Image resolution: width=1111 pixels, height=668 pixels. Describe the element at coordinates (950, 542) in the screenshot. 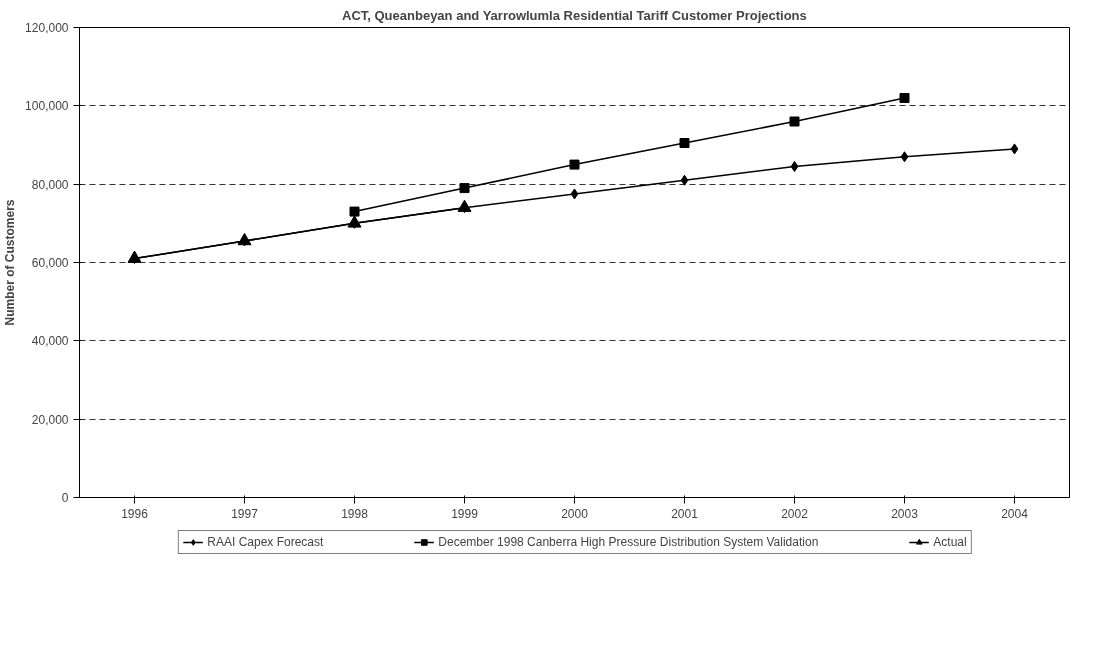

I see `legend-label: Actual` at that location.